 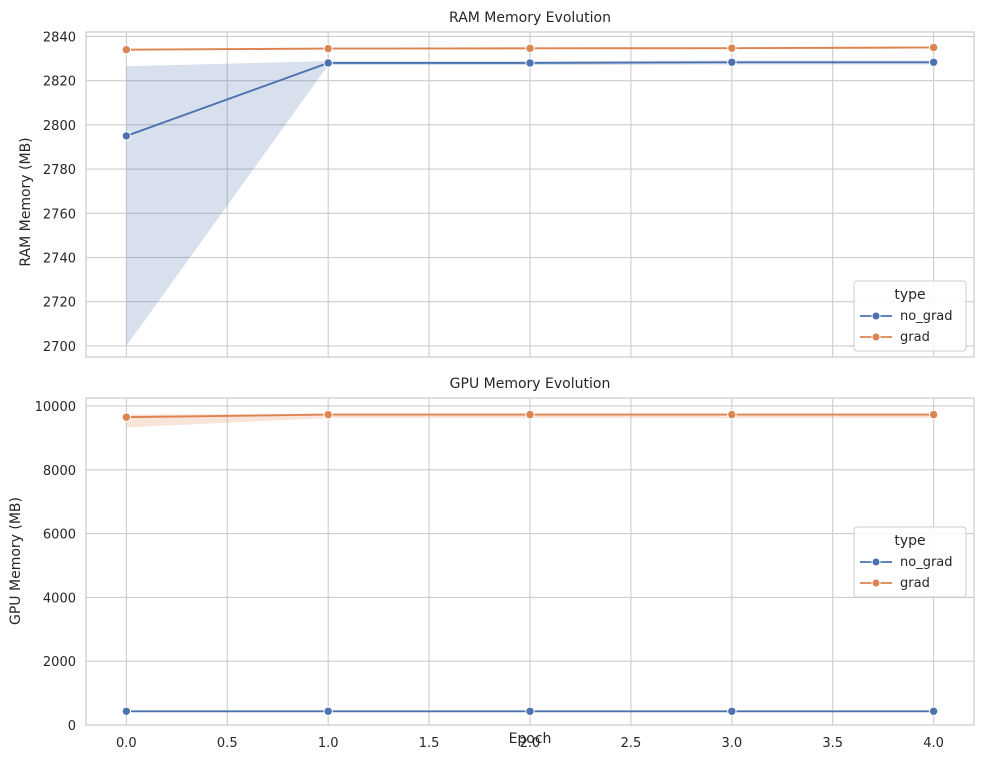 I want to click on gpu-x-tick-label: 3.0, so click(x=731, y=743).